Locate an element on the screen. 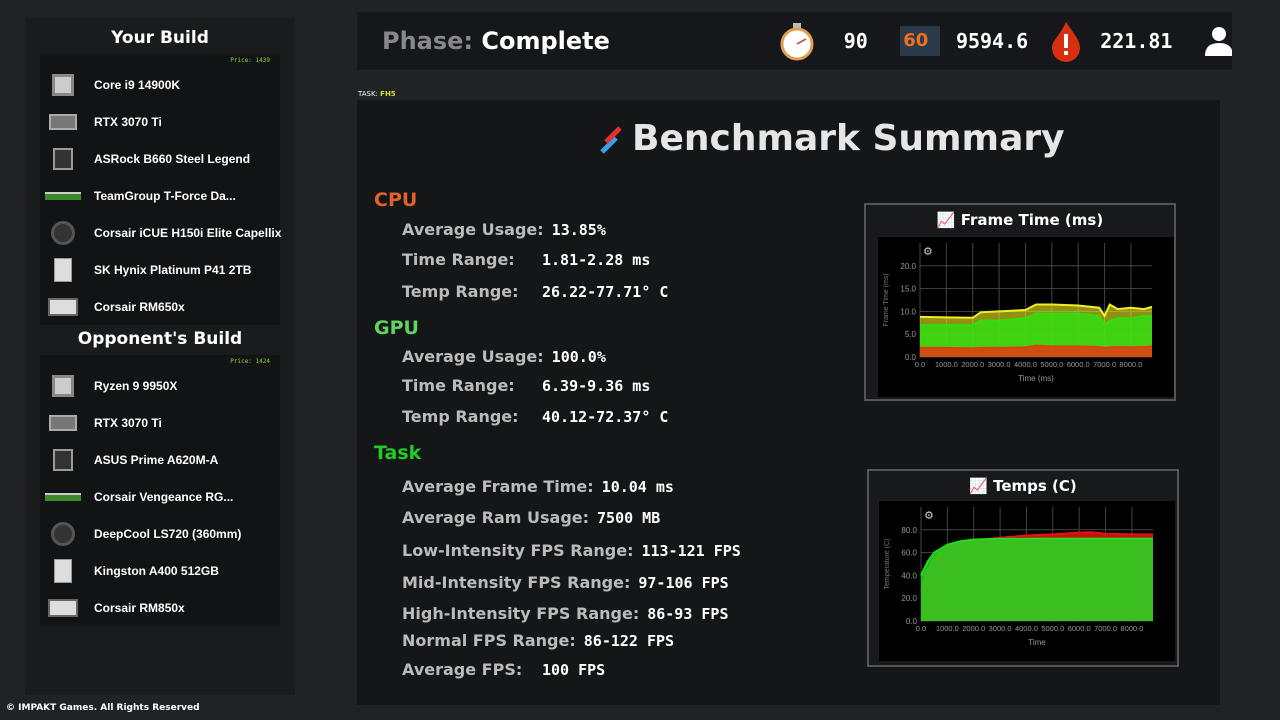 The image size is (1280, 720). heat-warning-icon is located at coordinates (1066, 42).